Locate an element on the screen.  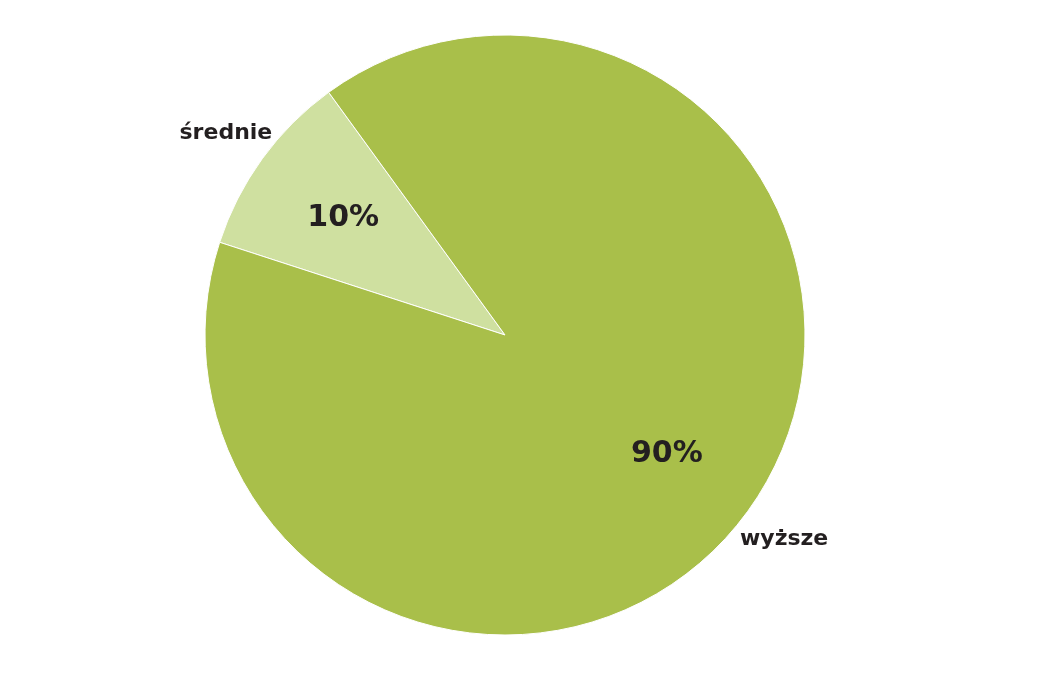
slice-label: wyższe is located at coordinates (784, 537).